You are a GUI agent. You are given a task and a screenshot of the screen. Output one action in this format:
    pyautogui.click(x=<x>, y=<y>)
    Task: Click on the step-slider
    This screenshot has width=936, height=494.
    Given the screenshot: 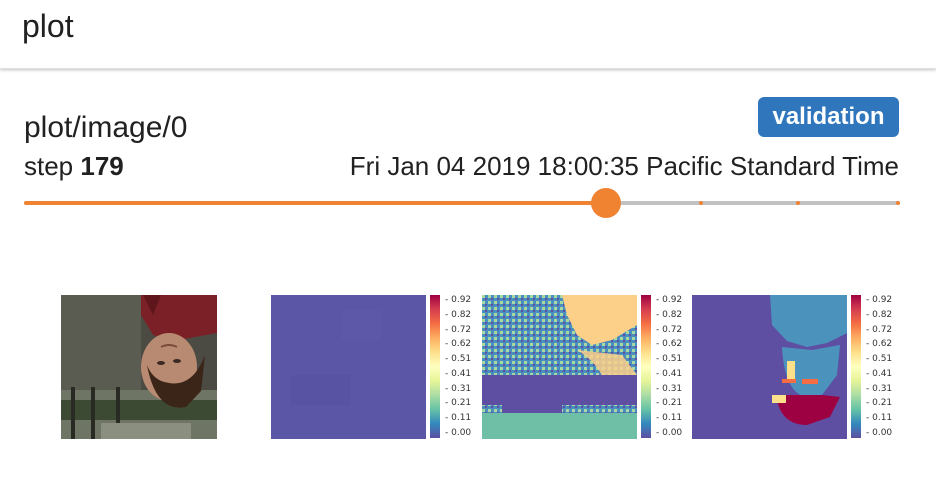 What is the action you would take?
    pyautogui.click(x=462, y=203)
    